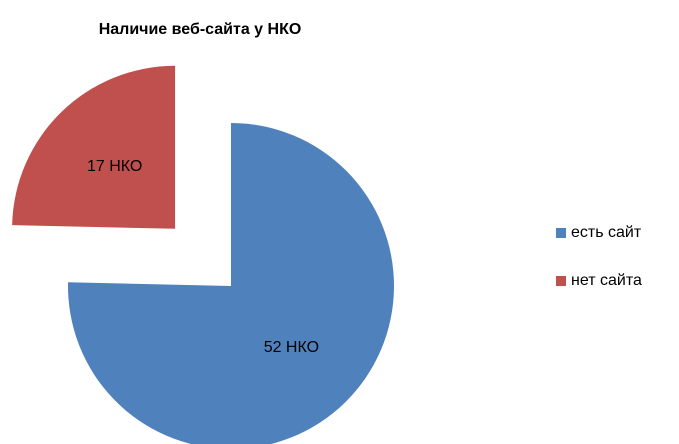 The width and height of the screenshot is (679, 444). Describe the element at coordinates (291, 347) in the screenshot. I see `data-label: 52 НКО` at that location.